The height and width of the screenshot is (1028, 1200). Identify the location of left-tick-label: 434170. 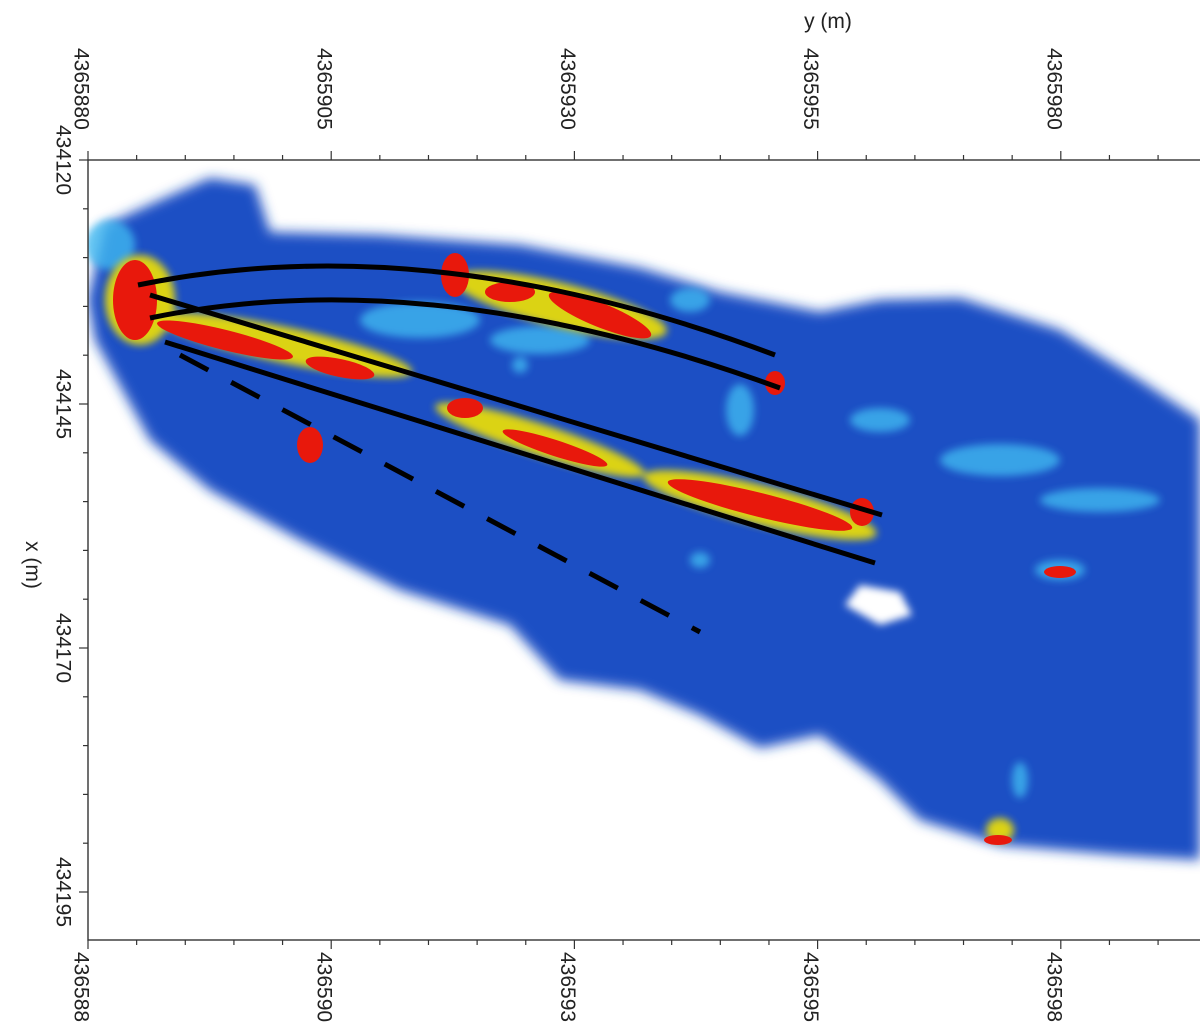
(62, 648).